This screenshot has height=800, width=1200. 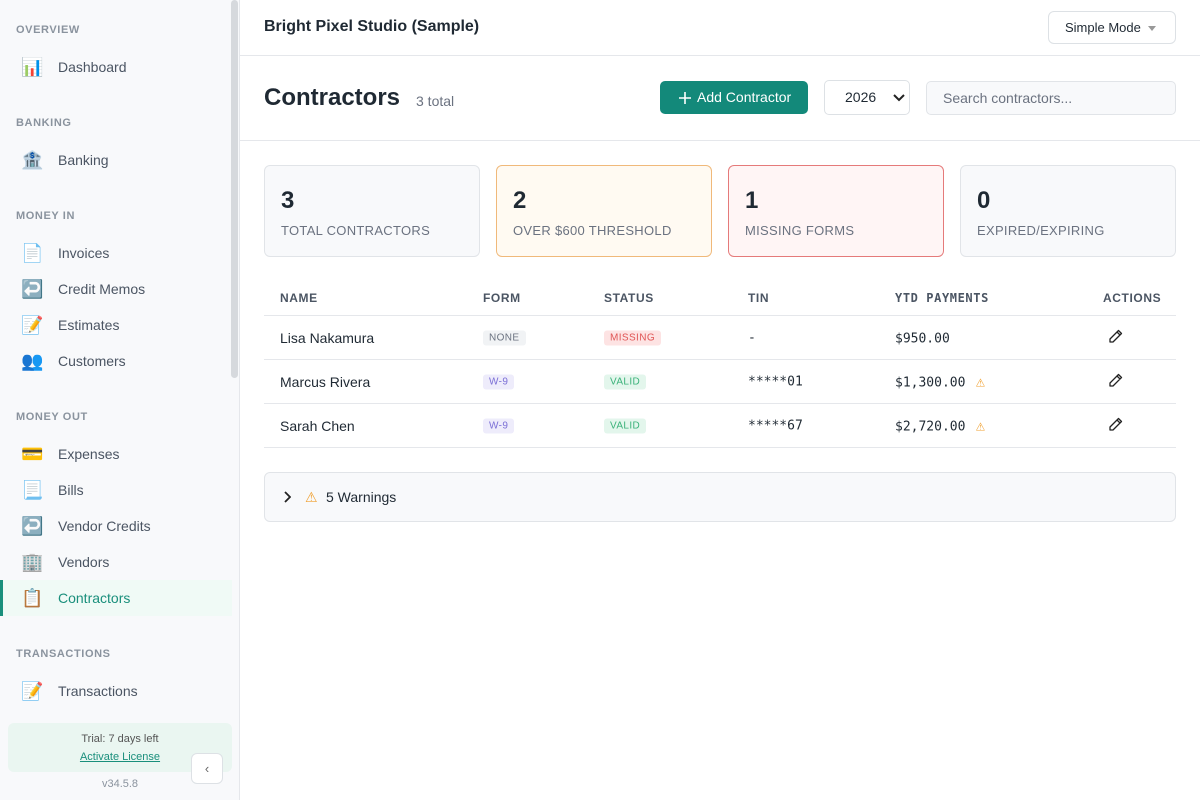 I want to click on nav-item: ↩️ Vendor Credits, so click(x=116, y=526).